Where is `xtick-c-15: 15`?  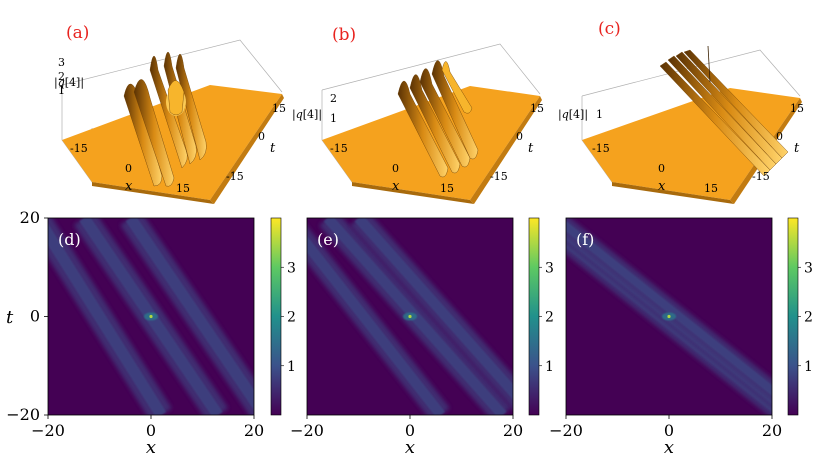
xtick-c-15: 15 is located at coordinates (711, 188).